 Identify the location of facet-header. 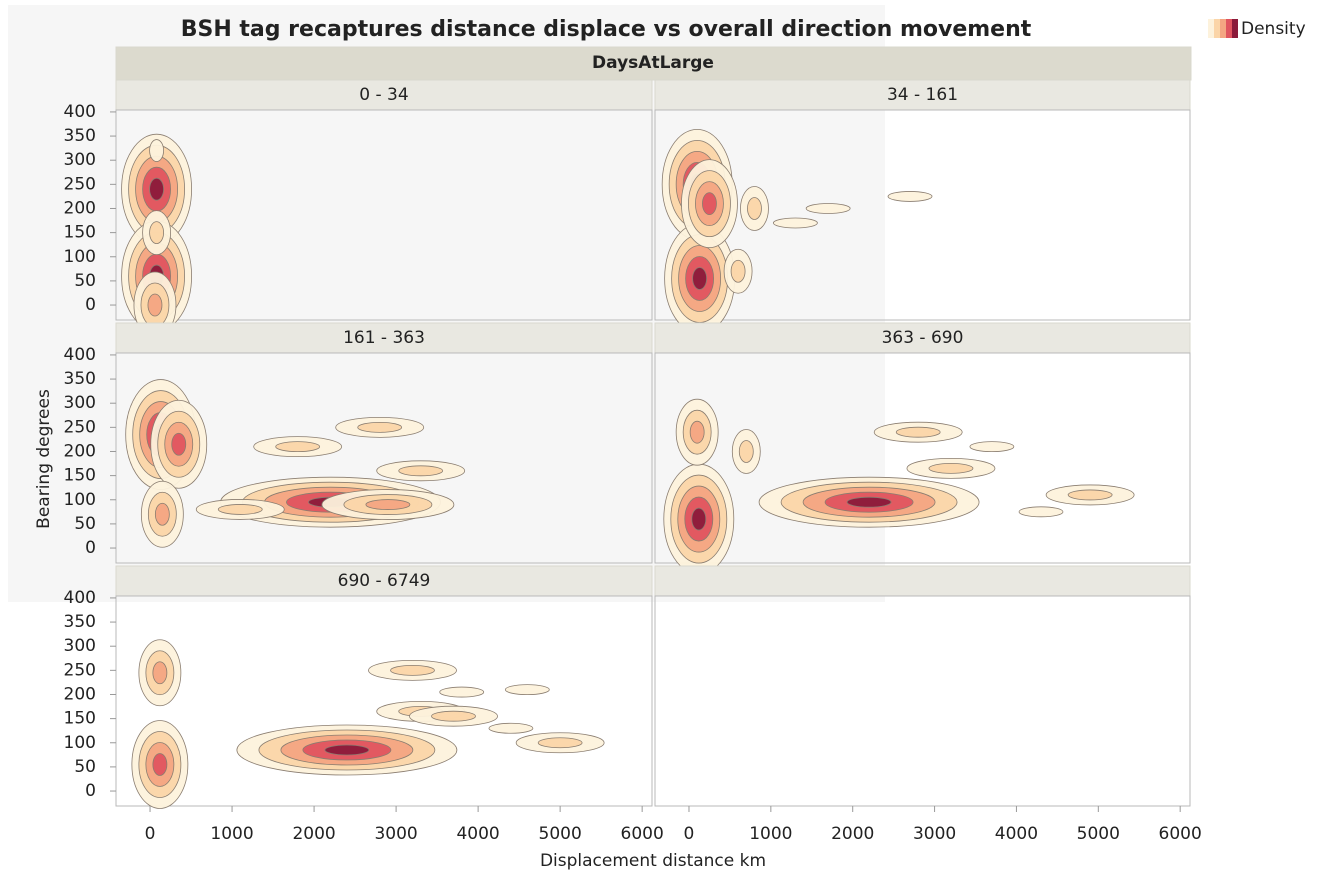
(653, 63).